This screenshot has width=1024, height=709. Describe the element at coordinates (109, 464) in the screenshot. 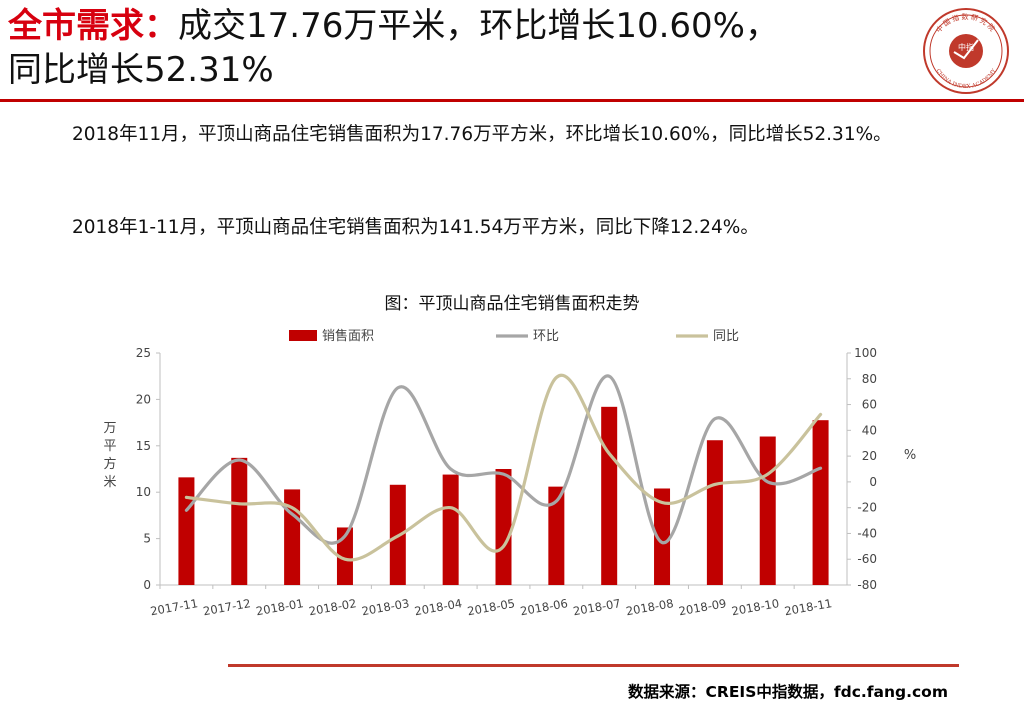

I see `y-axis-label-char: 方` at that location.